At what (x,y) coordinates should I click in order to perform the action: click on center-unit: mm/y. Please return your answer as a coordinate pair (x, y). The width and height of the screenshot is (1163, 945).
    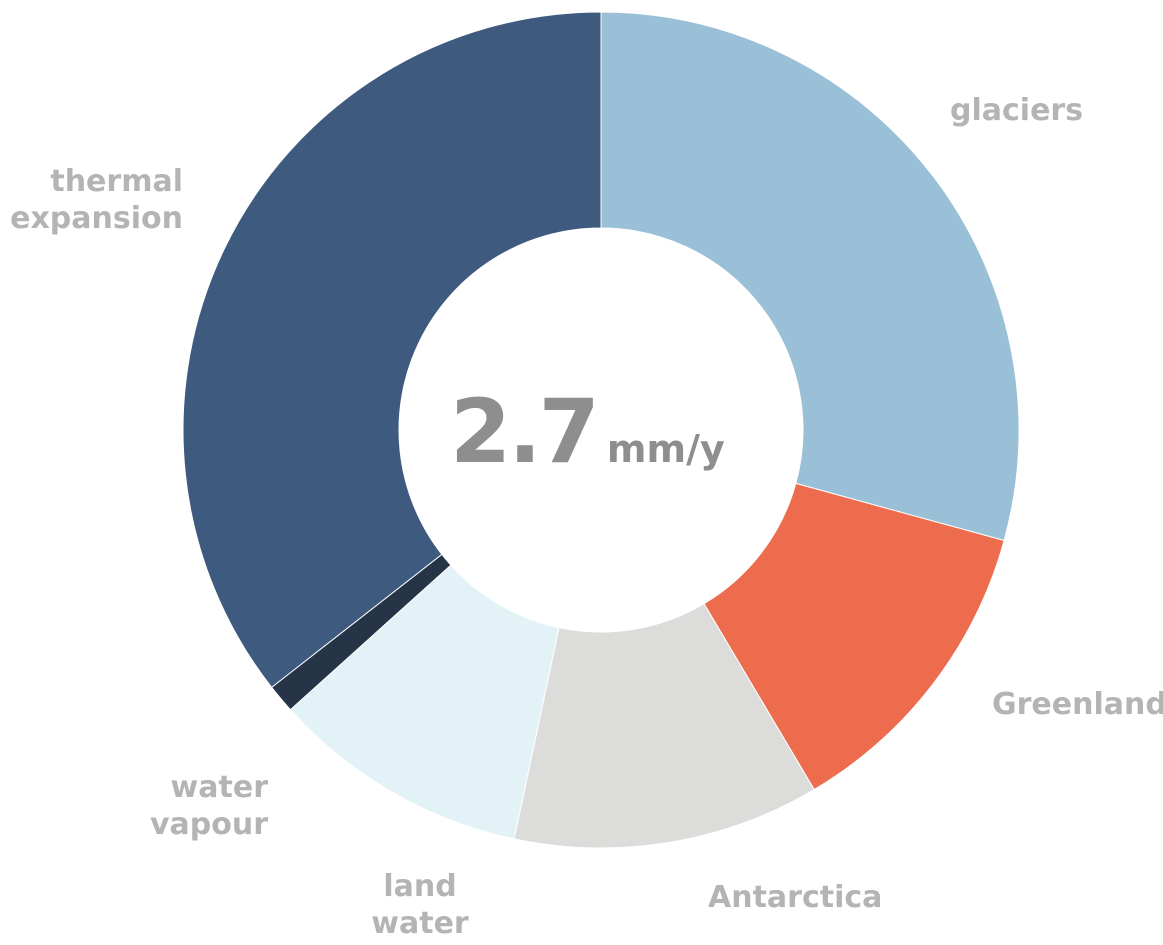
    Looking at the image, I should click on (665, 449).